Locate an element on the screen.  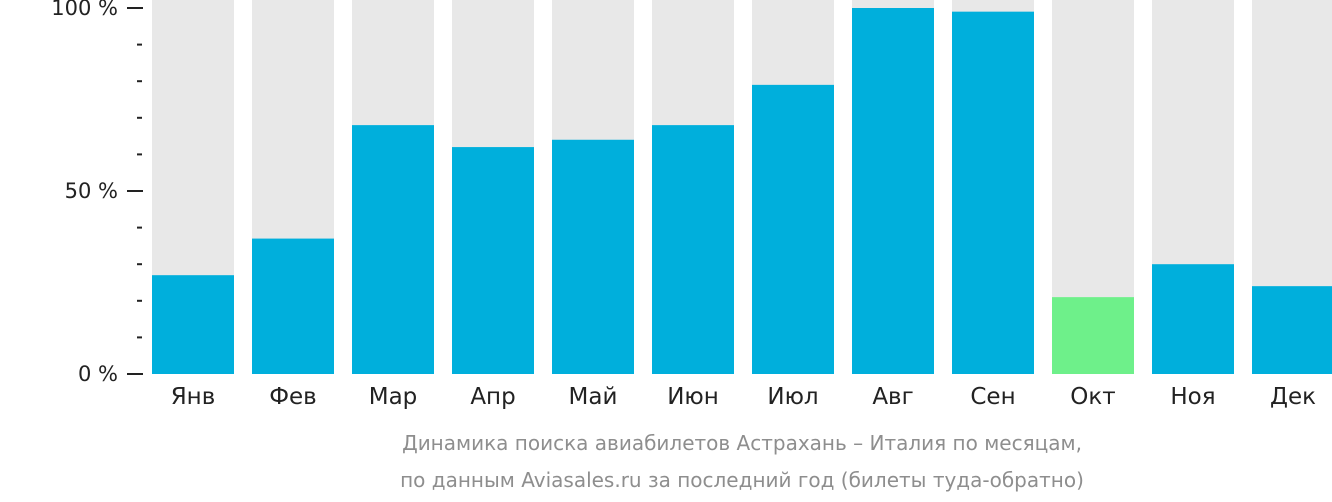
x-tick-label: Мар is located at coordinates (393, 397).